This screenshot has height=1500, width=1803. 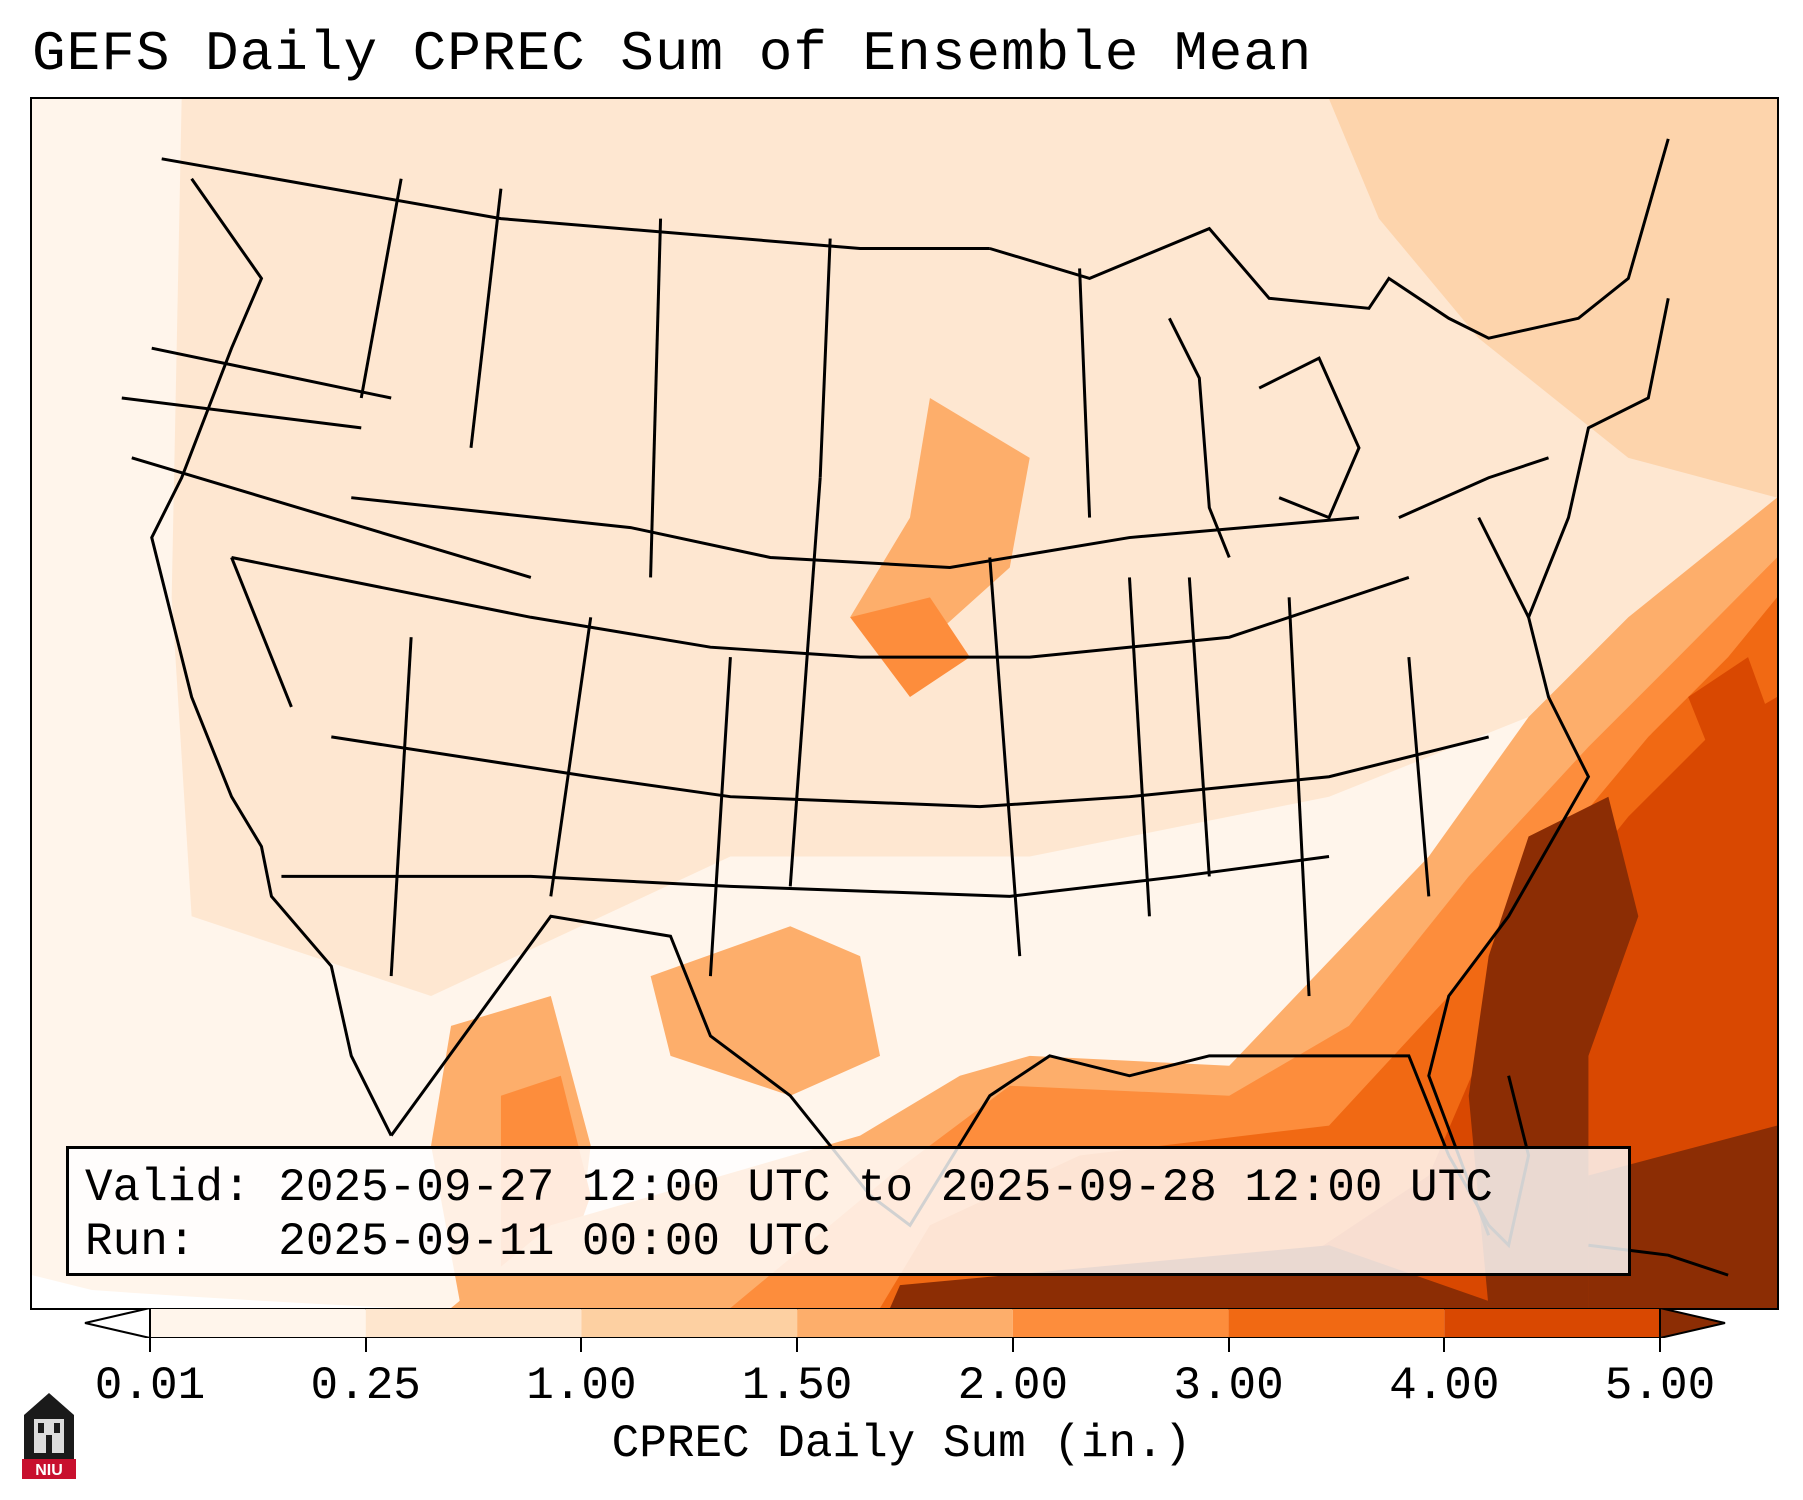 What do you see at coordinates (1228, 1386) in the screenshot?
I see `colorbar-tick-label: 3.00` at bounding box center [1228, 1386].